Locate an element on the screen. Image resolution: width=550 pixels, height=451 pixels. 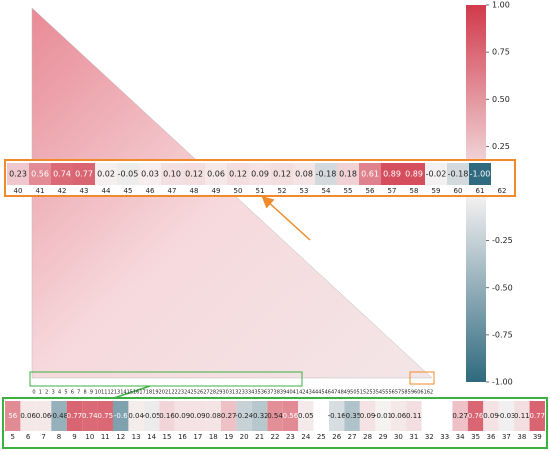
heatmap-label: 35 is located at coordinates (257, 393).